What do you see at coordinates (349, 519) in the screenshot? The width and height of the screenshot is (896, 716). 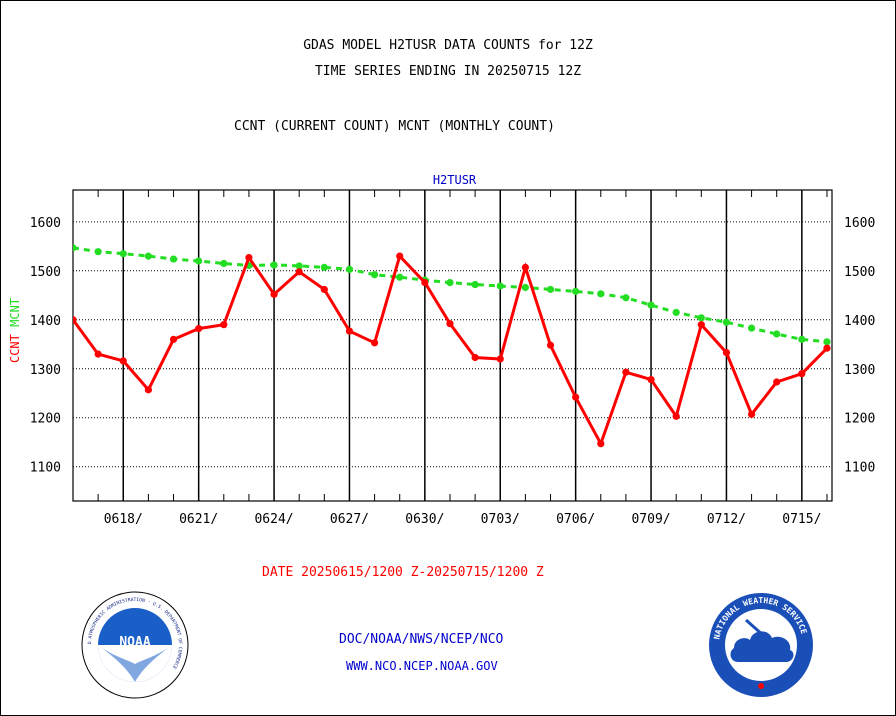 I see `x-tick-label: 0627/` at bounding box center [349, 519].